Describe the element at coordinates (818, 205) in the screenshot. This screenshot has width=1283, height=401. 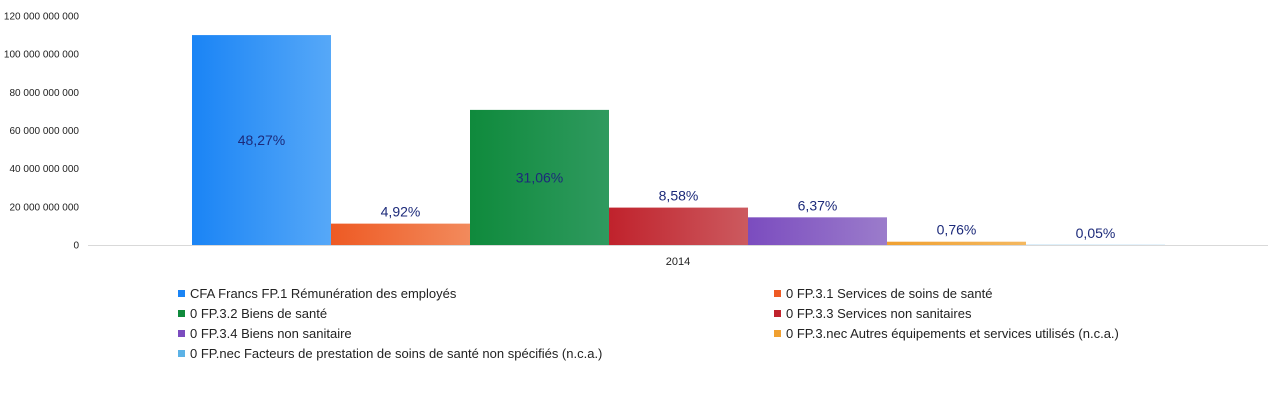
I see `data-label: 6,37%` at that location.